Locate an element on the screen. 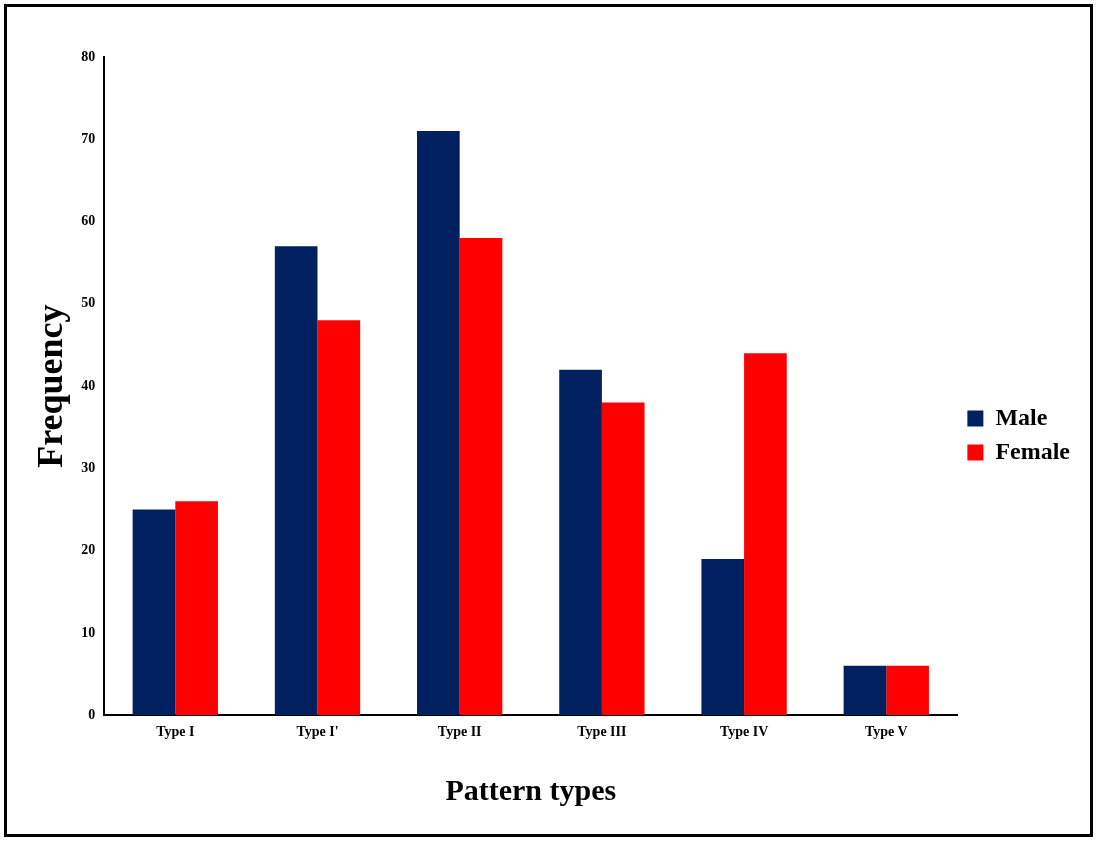  y-tick-label: 60 is located at coordinates (88, 221).